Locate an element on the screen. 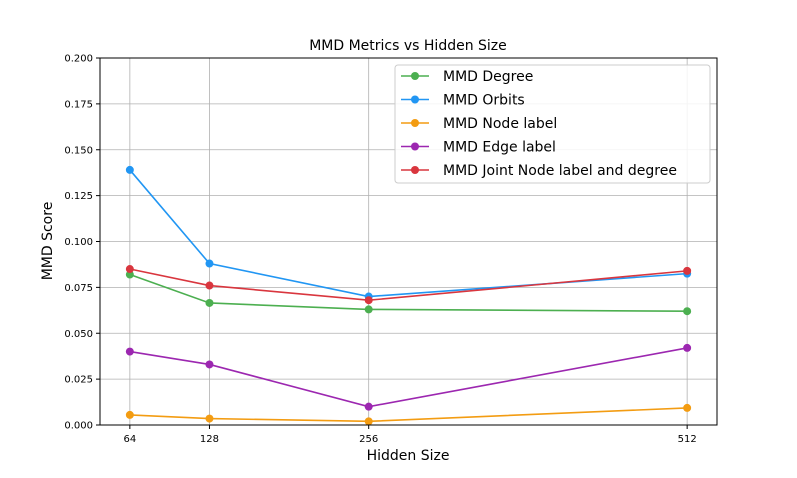  legend-item: MMD Degree is located at coordinates (467, 77).